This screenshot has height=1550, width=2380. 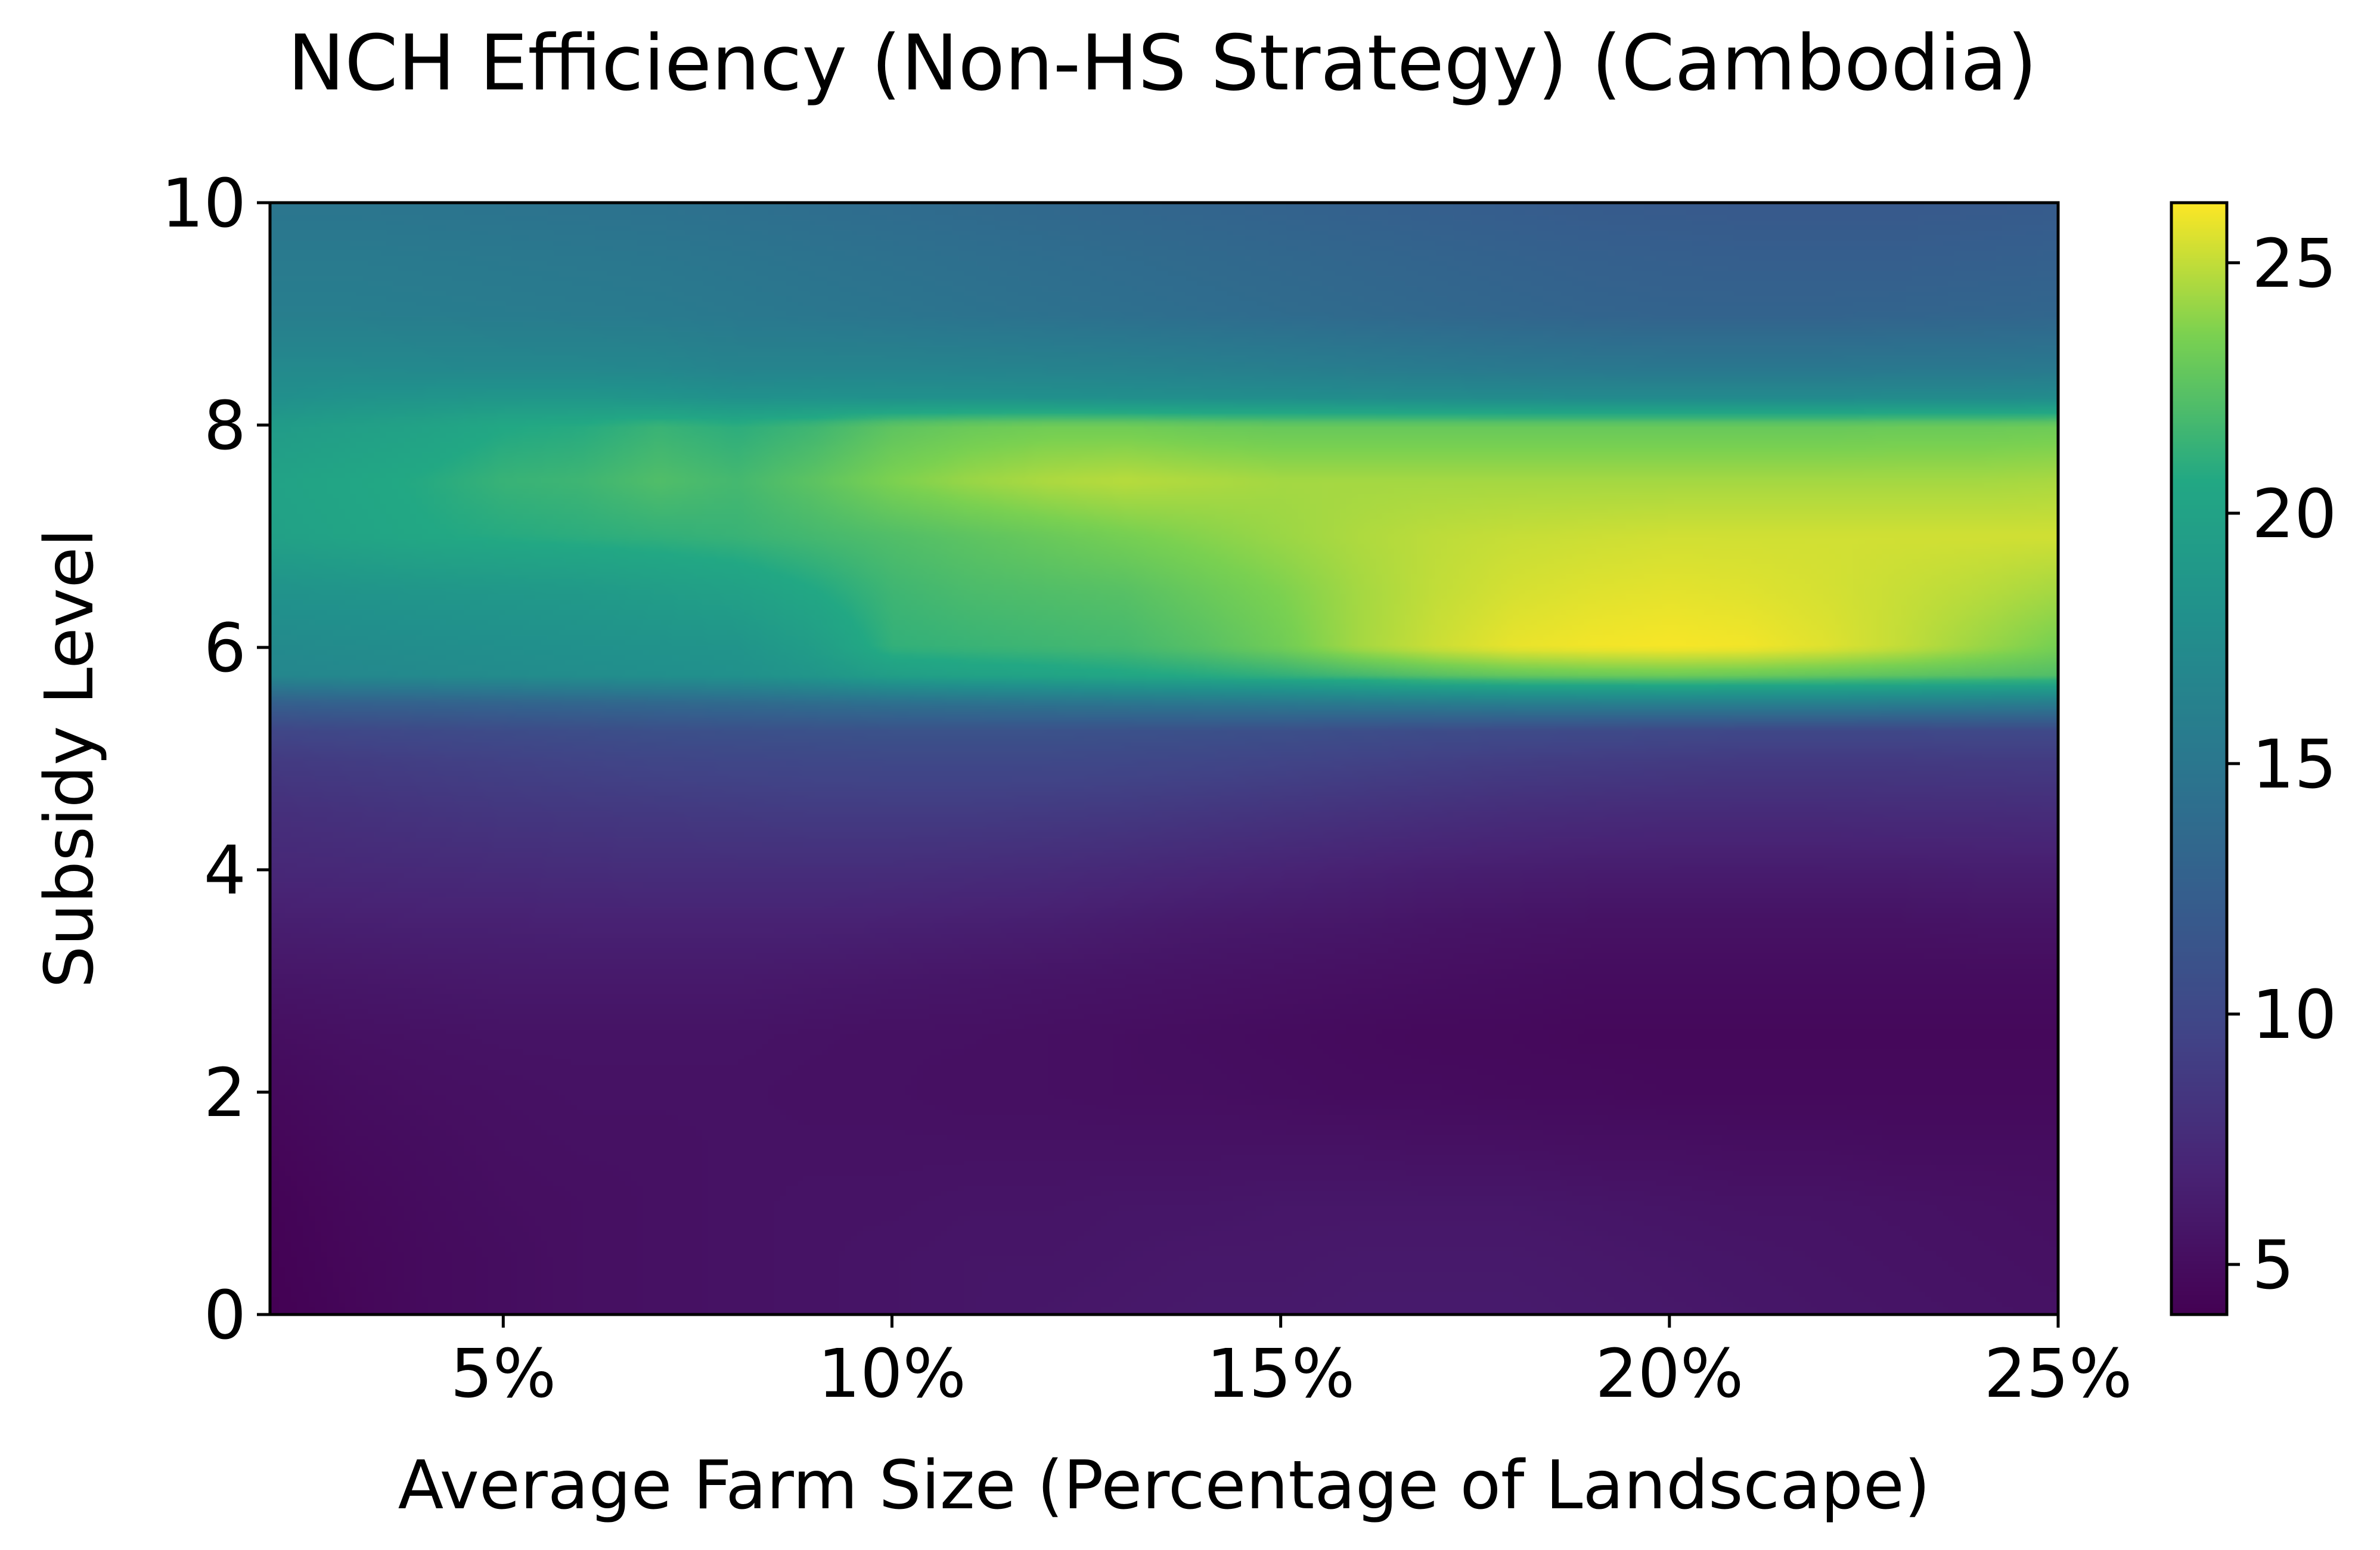 I want to click on x-tick-label: 25%, so click(x=2058, y=1374).